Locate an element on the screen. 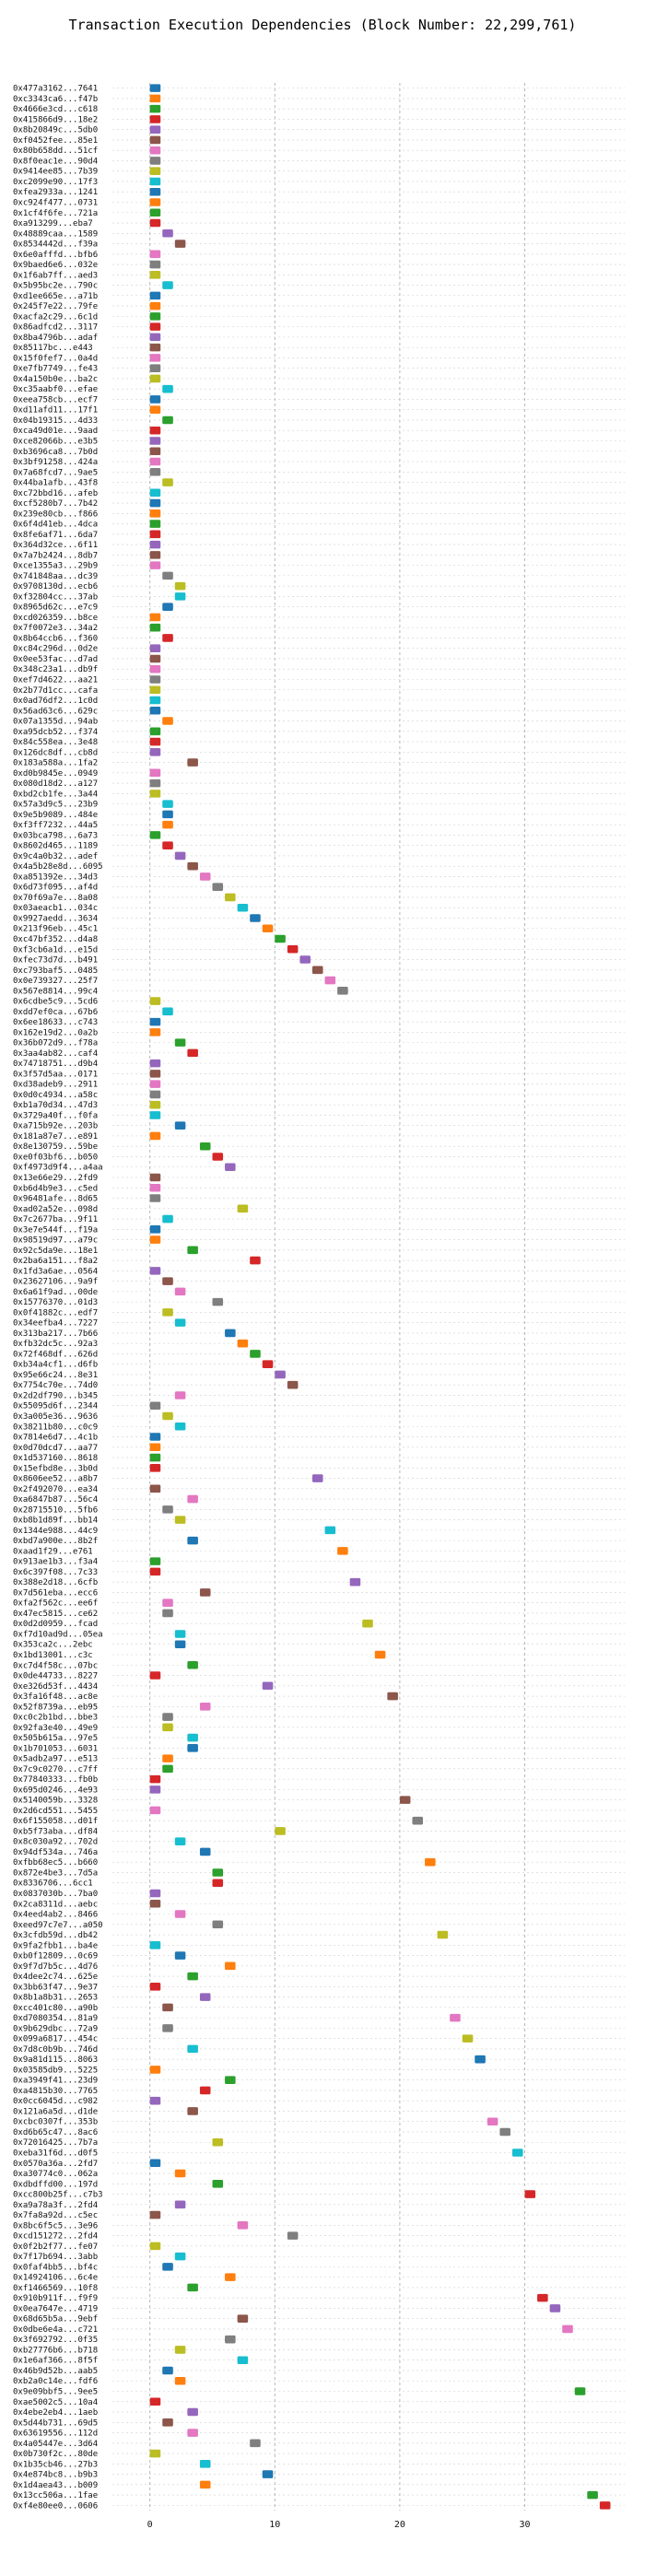  transaction-label: 0x7d8c0b9b...746d is located at coordinates (55, 2050).